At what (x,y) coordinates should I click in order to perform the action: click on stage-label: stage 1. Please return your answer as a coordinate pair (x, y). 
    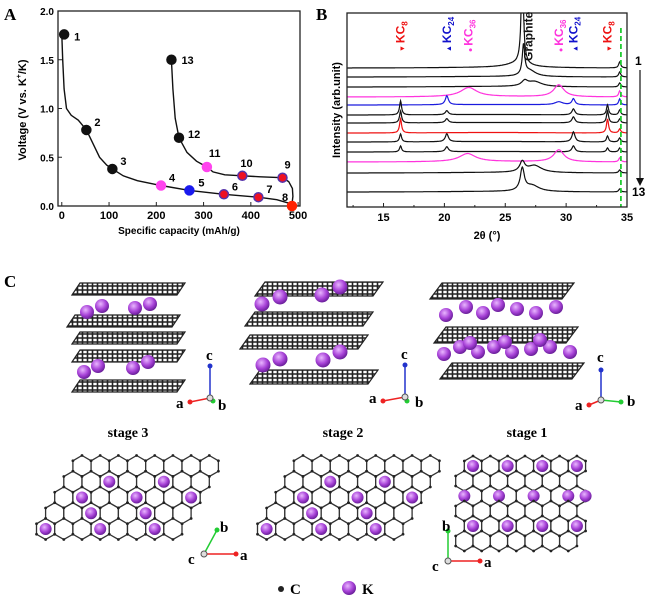
    Looking at the image, I should click on (527, 433).